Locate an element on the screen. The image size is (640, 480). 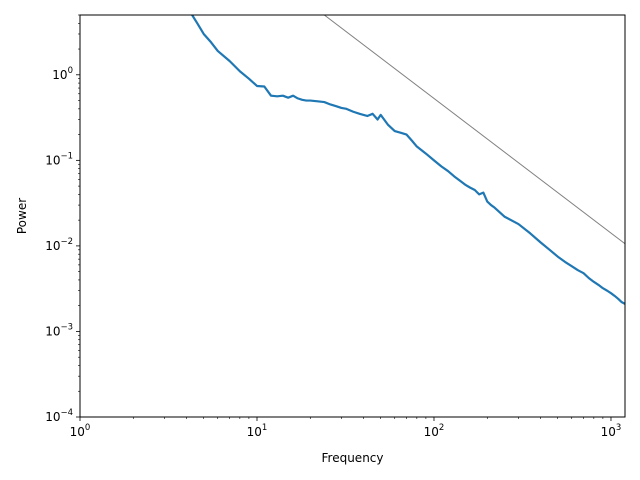
y-tick-label: 10⁻³ is located at coordinates (59, 330).